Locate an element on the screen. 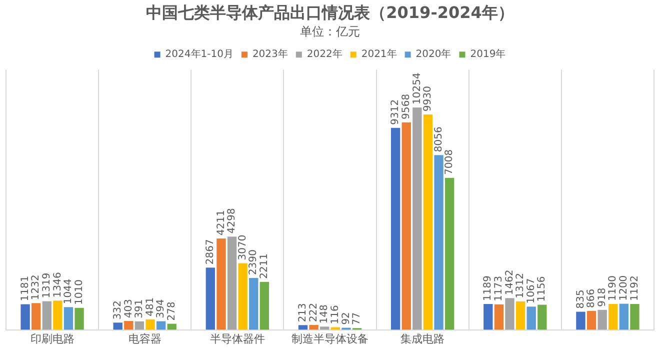 The width and height of the screenshot is (660, 351). data-label: 394 is located at coordinates (161, 308).